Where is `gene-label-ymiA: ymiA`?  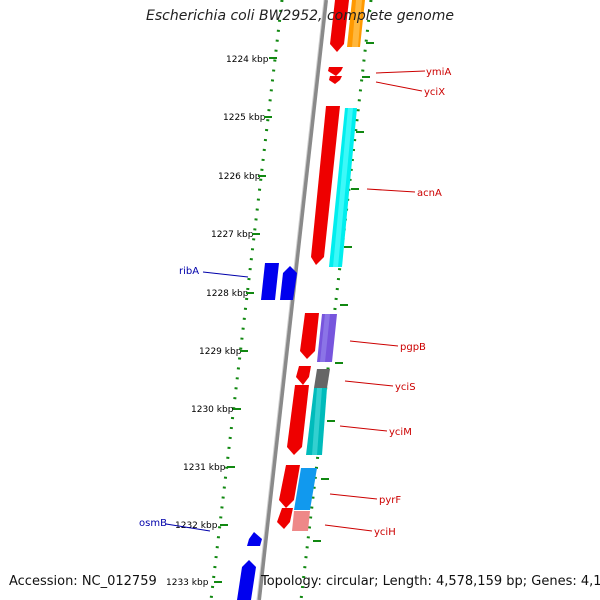
gene-label-ymiA: ymiA is located at coordinates (438, 72).